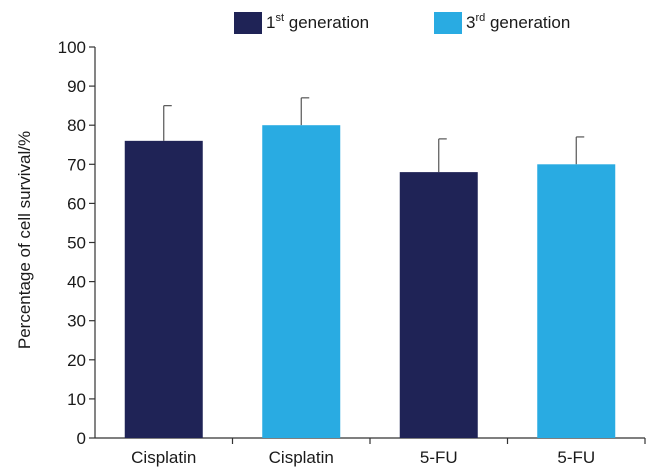 The height and width of the screenshot is (469, 648). I want to click on y-tick-label-30: 30, so click(76, 321).